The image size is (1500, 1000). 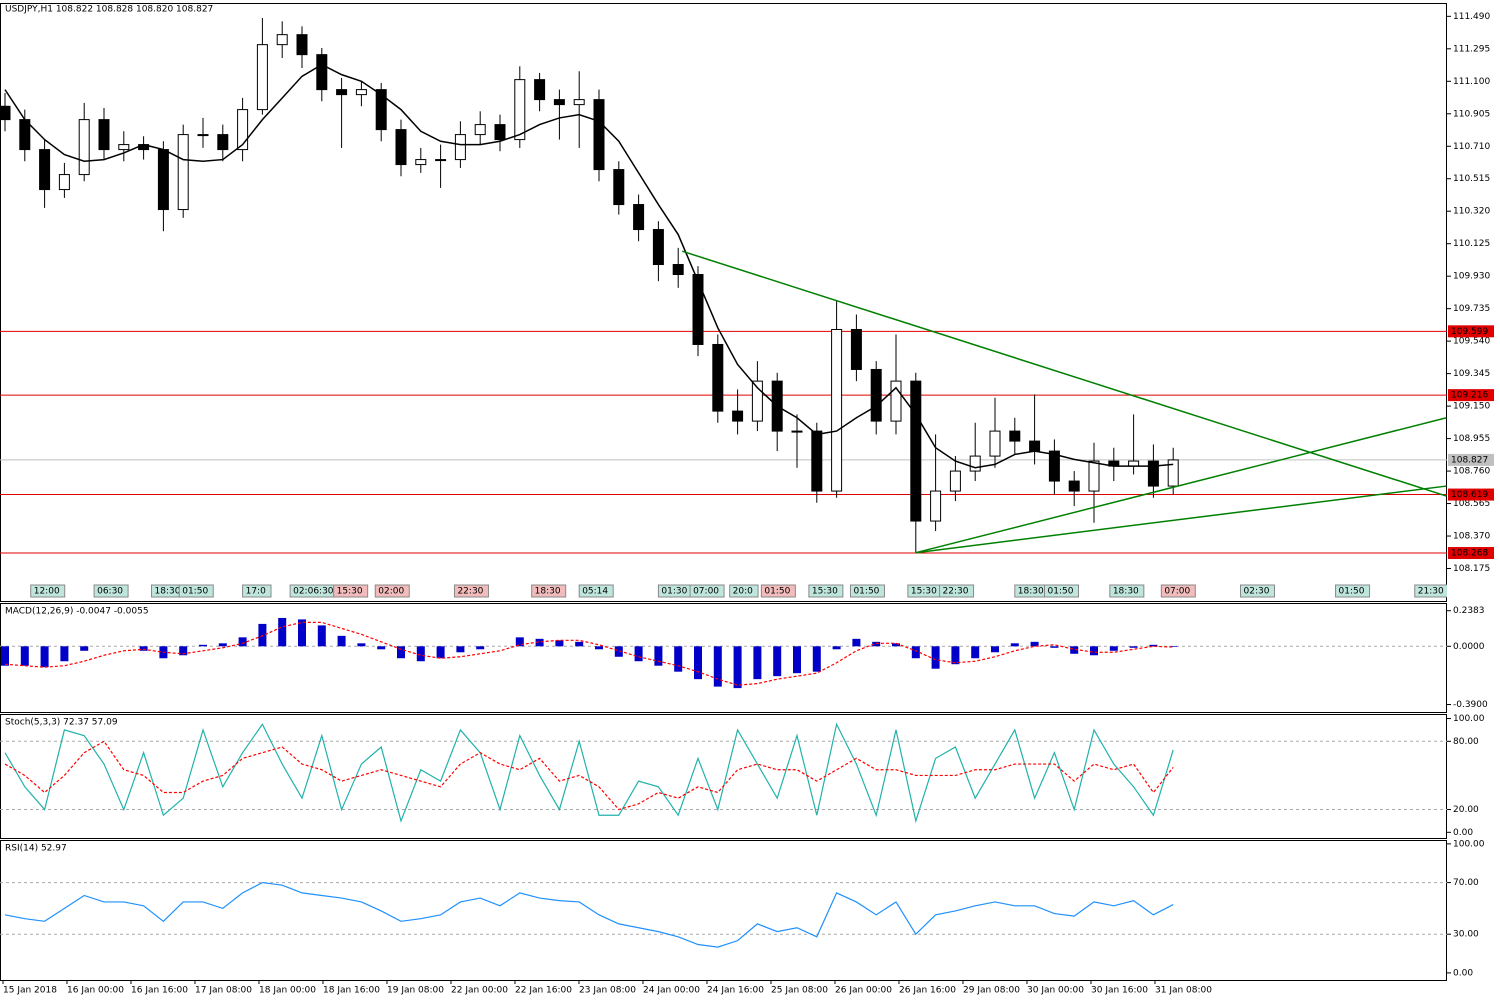 I want to click on event-label: 18:30, so click(x=168, y=592).